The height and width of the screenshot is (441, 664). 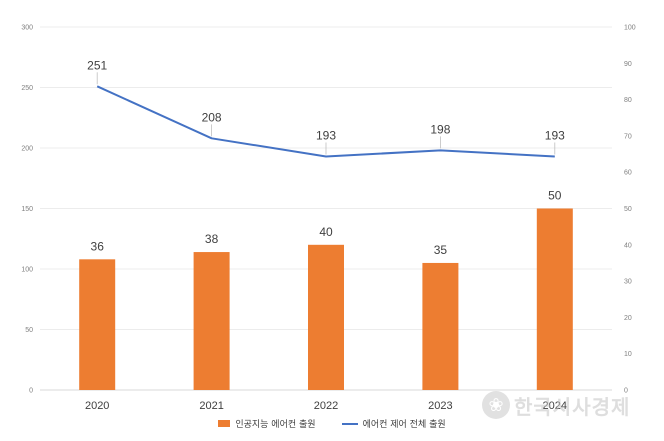 What do you see at coordinates (628, 354) in the screenshot?
I see `right-tick-label: 10` at bounding box center [628, 354].